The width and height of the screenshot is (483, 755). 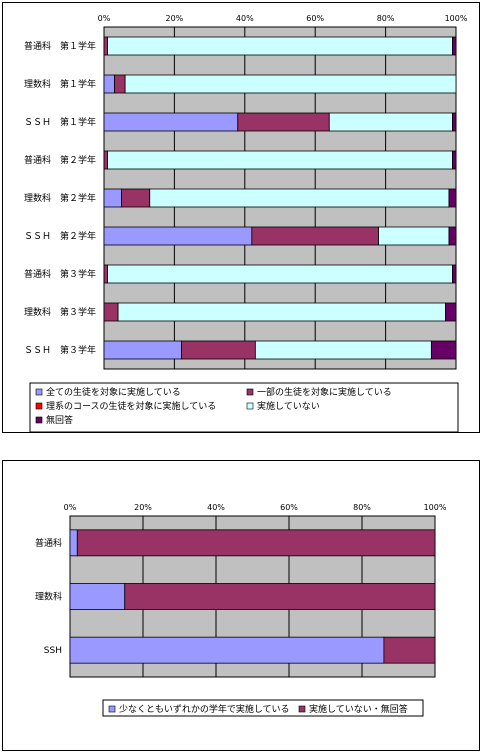 What do you see at coordinates (53, 651) in the screenshot?
I see `category-label: SSH` at bounding box center [53, 651].